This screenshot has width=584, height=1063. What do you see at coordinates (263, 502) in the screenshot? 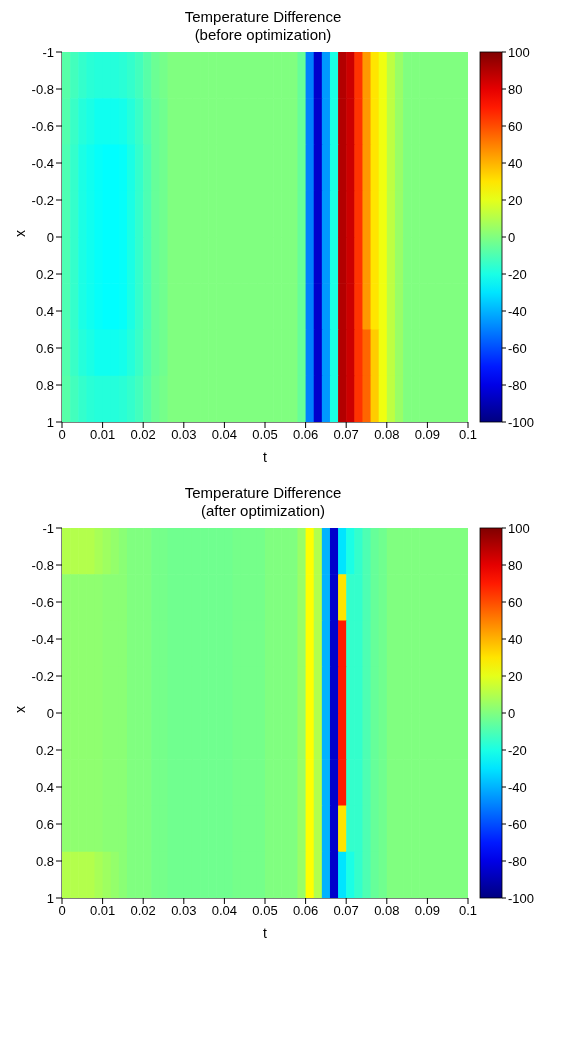
I see `chart-title: Temperature Difference (after optimization)` at bounding box center [263, 502].